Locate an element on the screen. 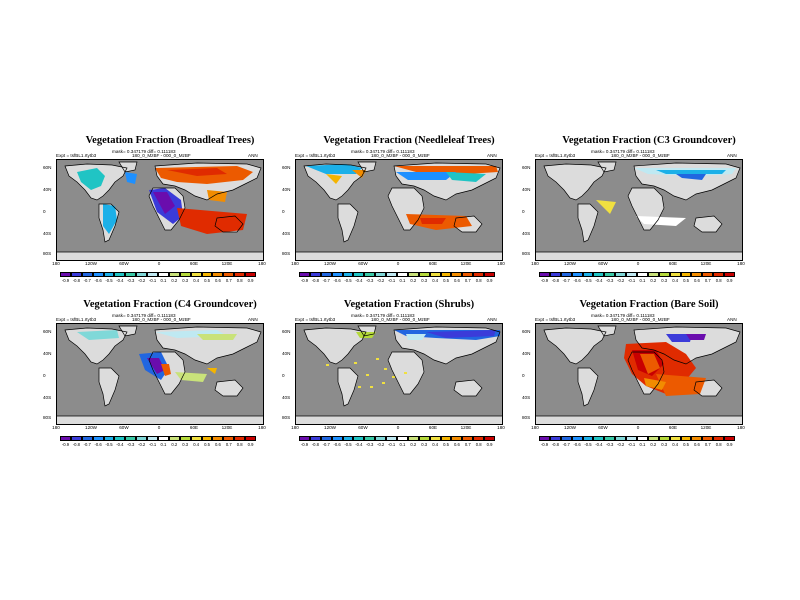 The width and height of the screenshot is (800, 600). y-tick-label: 40N is located at coordinates (47, 353).